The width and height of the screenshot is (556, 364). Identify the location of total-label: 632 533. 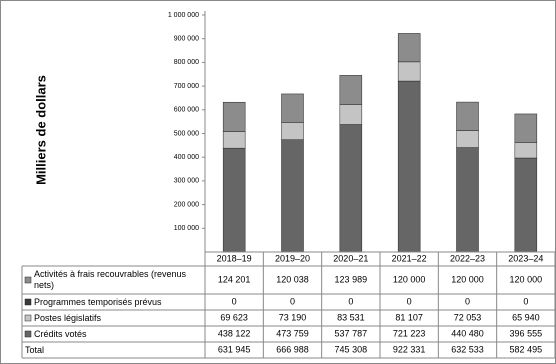
(467, 349).